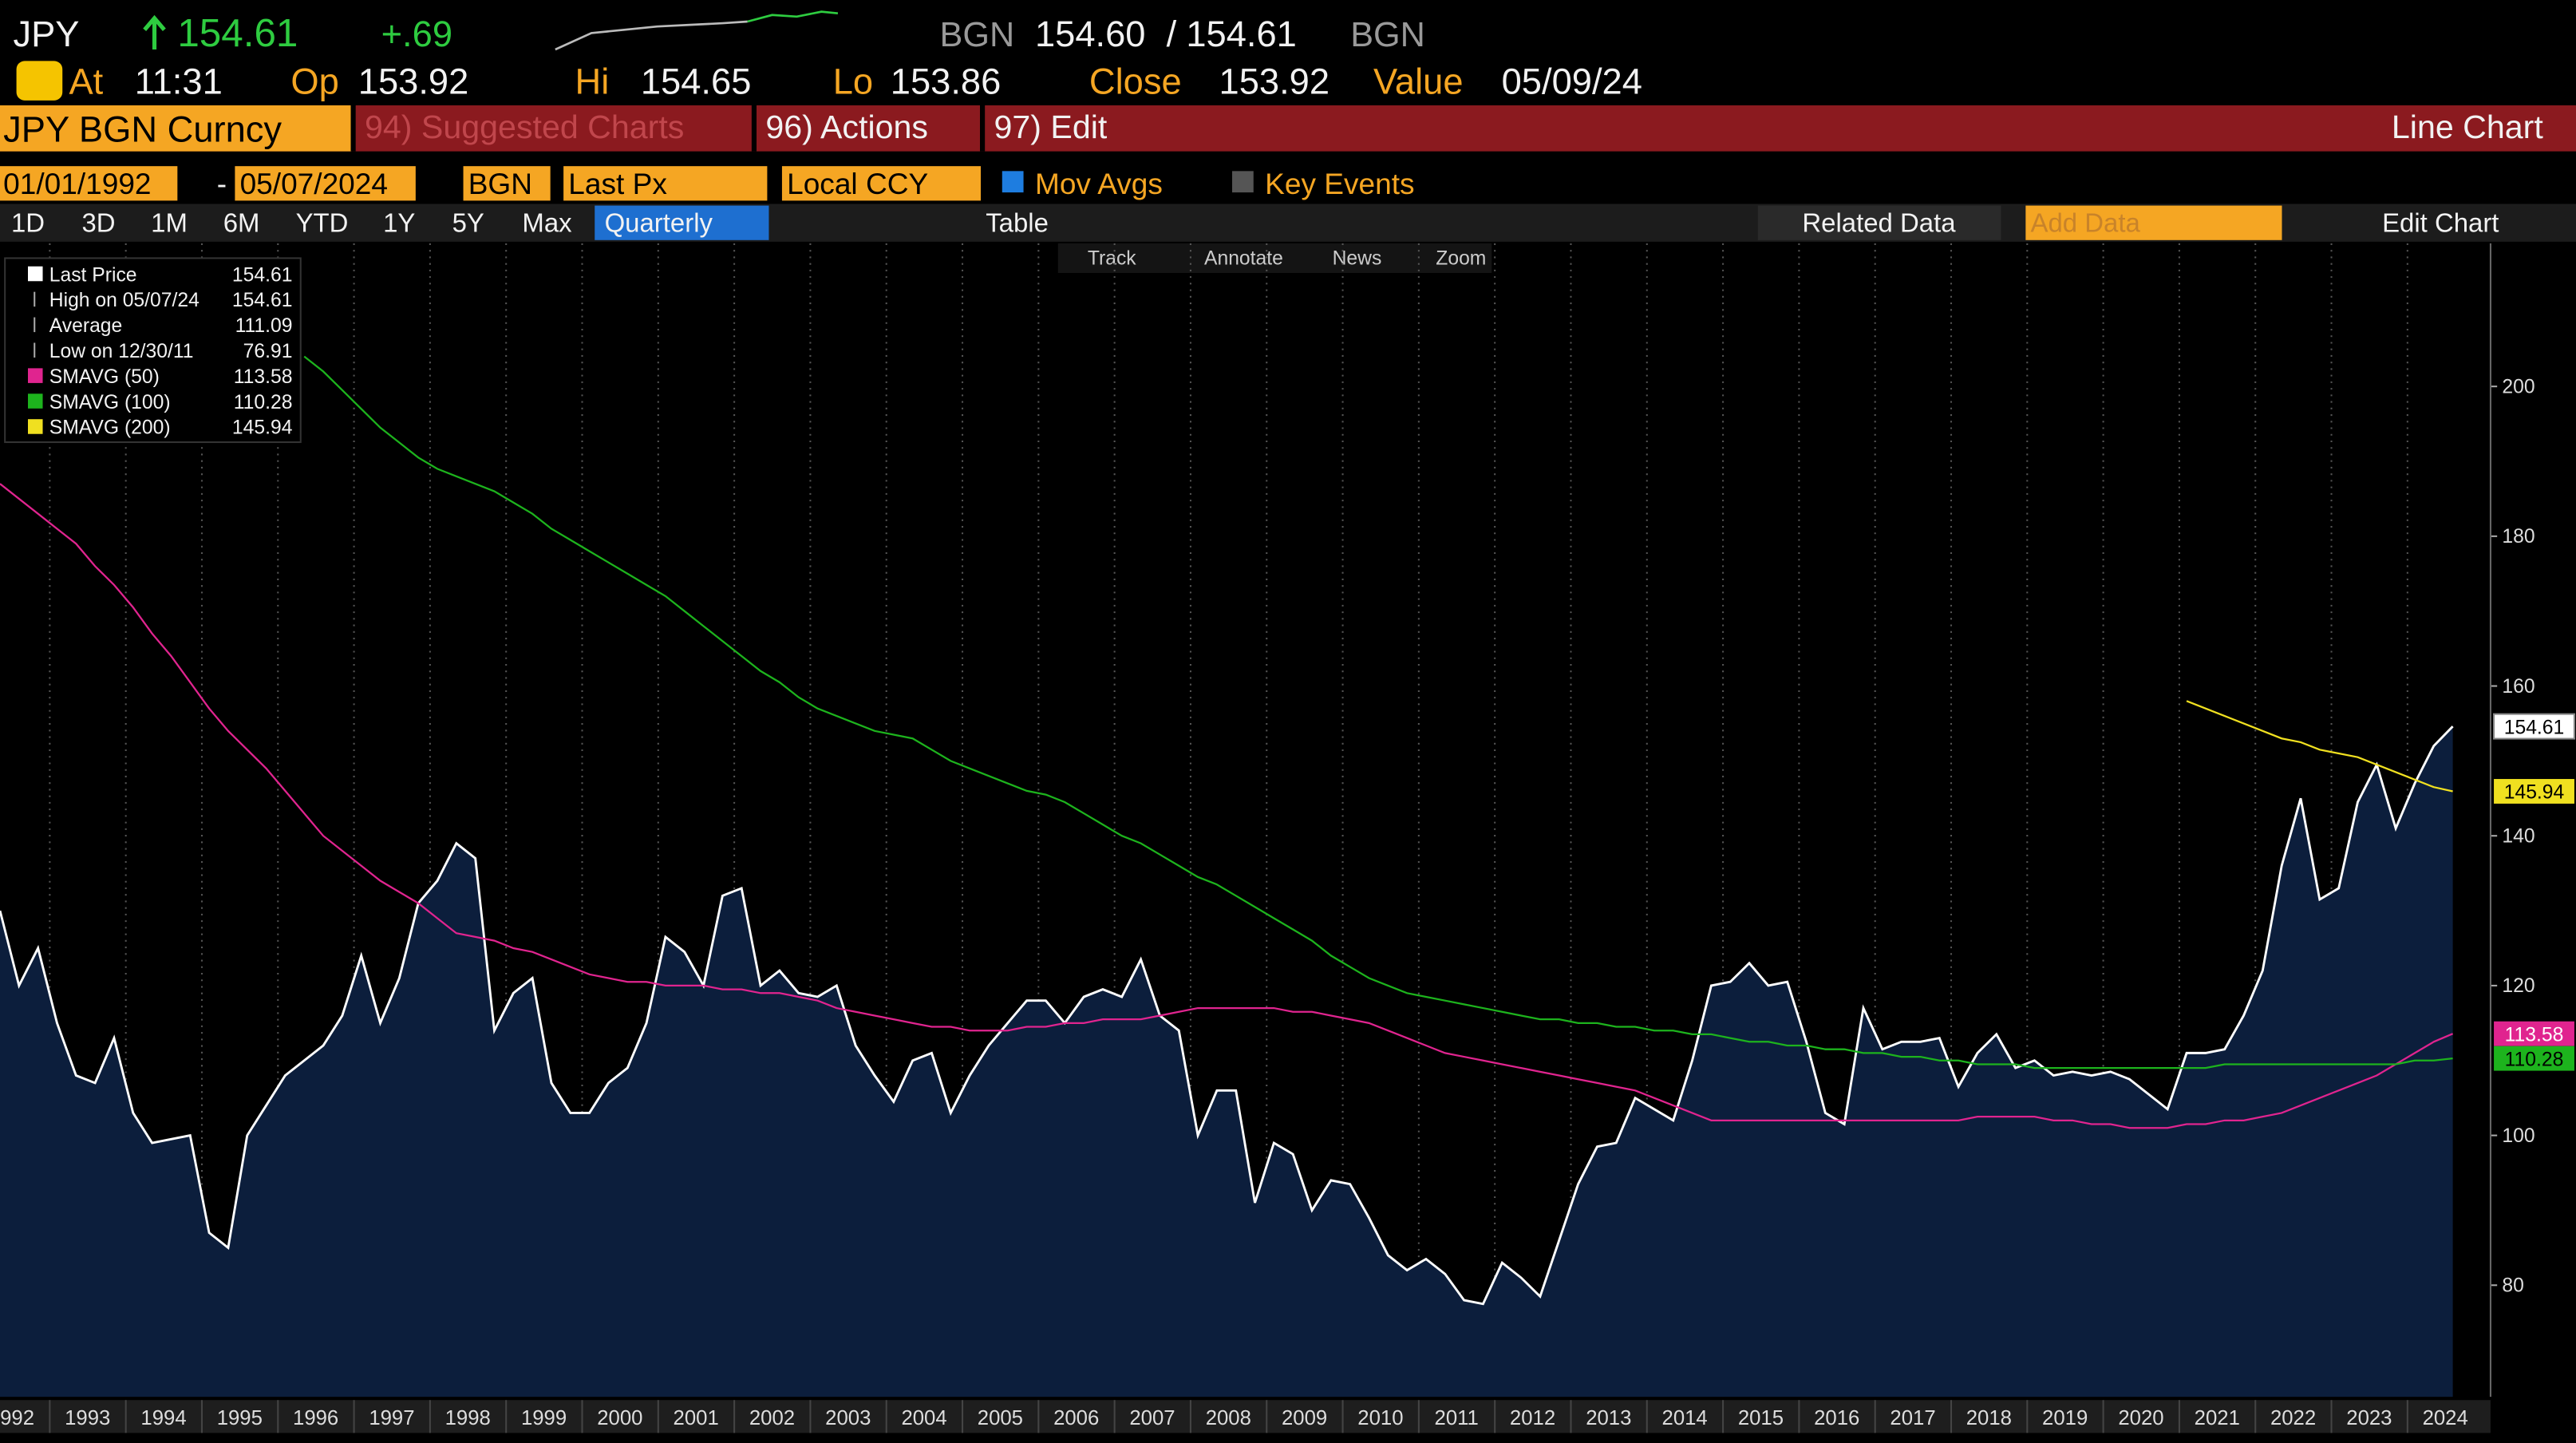 The width and height of the screenshot is (2576, 1443). I want to click on end-label: 113.58, so click(2534, 1035).